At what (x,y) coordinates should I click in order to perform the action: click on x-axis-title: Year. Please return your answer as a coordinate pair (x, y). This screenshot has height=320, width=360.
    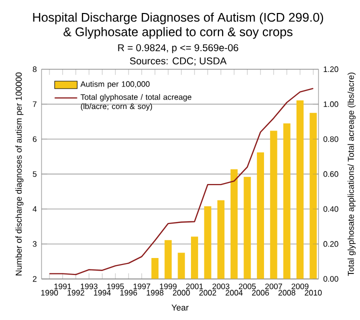
    Looking at the image, I should click on (180, 307).